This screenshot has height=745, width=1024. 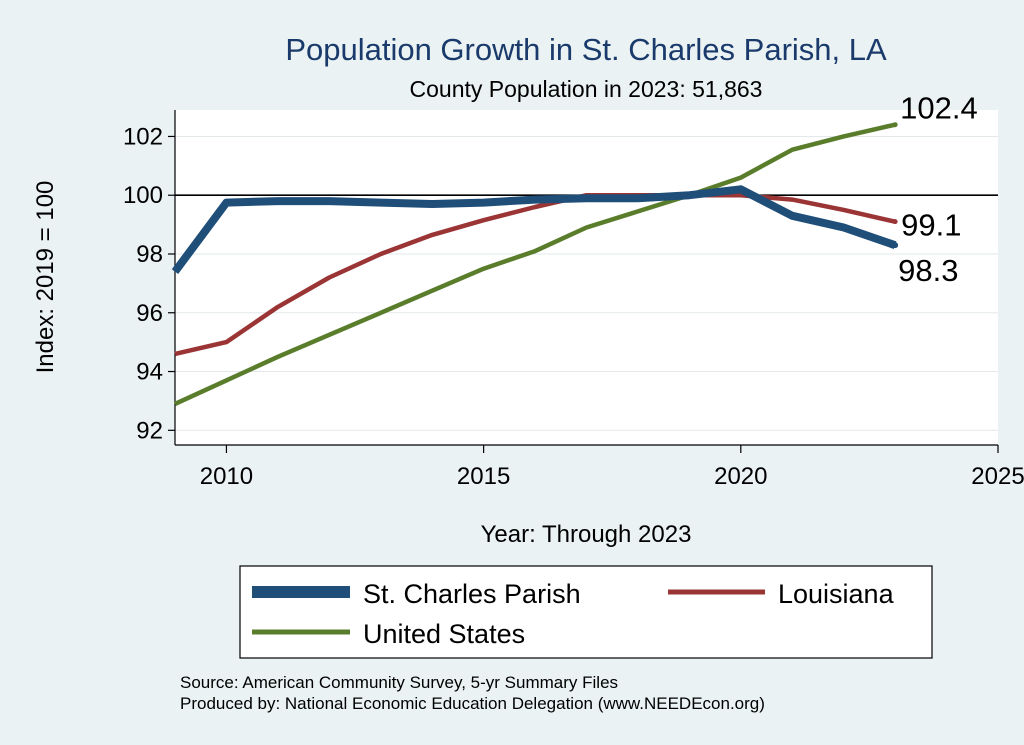 What do you see at coordinates (895, 222) in the screenshot?
I see `series-endpoint-louisiana` at bounding box center [895, 222].